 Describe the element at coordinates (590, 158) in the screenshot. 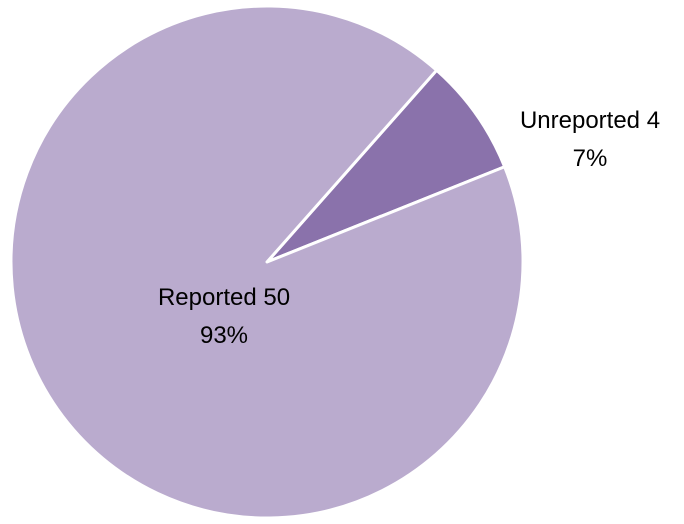

I see `data-label-unreported-percent: 7%` at that location.